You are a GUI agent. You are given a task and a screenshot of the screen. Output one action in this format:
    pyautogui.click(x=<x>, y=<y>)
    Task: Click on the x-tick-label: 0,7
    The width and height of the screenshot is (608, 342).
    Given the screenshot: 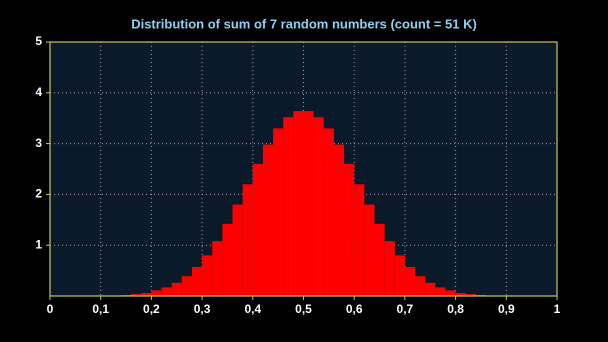 What is the action you would take?
    pyautogui.click(x=405, y=309)
    